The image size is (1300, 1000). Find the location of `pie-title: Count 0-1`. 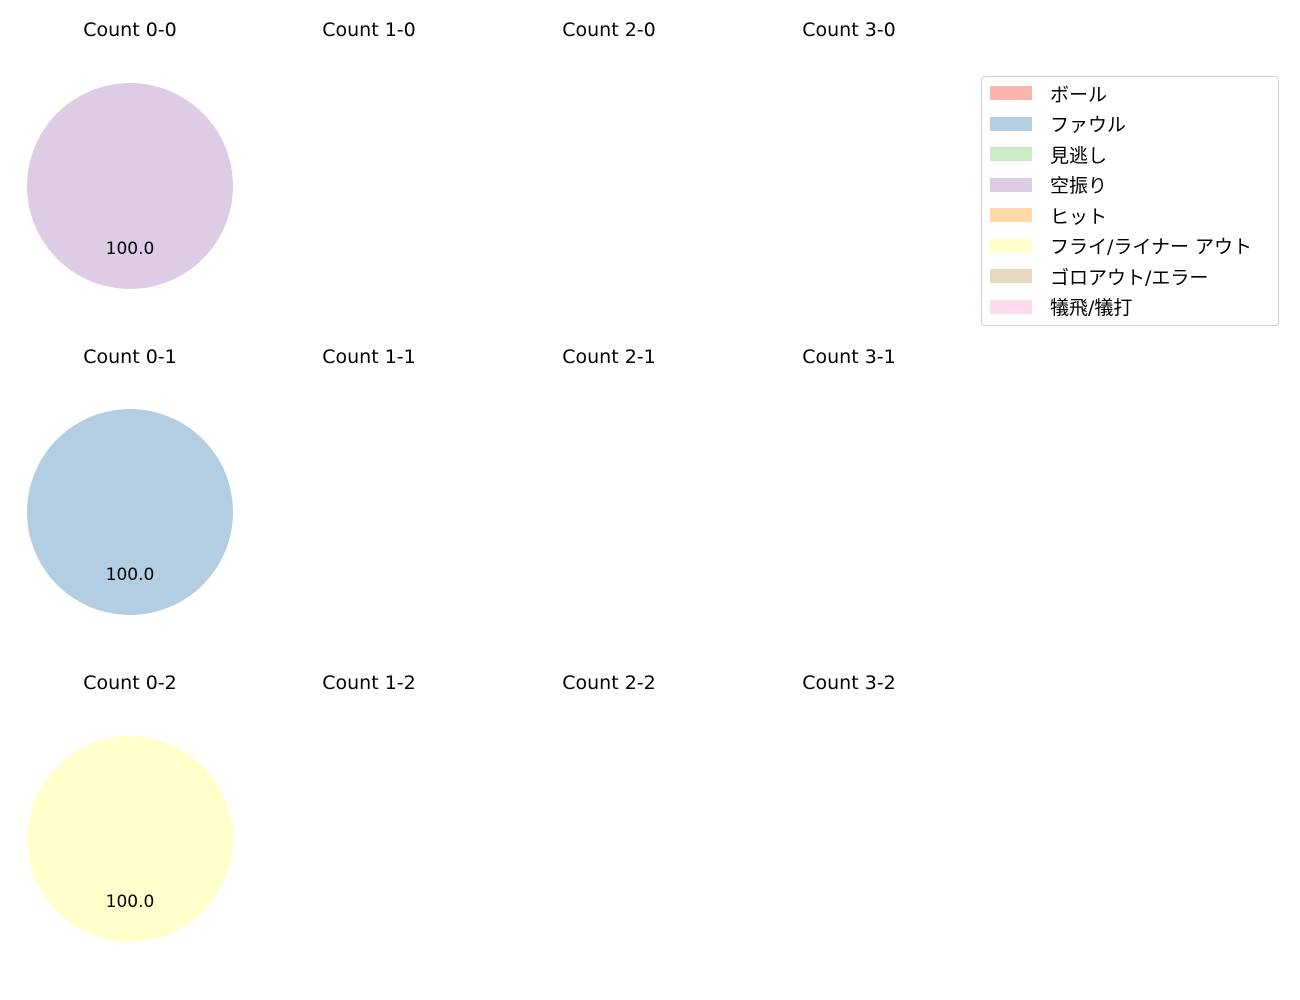

pie-title: Count 0-1 is located at coordinates (130, 357).